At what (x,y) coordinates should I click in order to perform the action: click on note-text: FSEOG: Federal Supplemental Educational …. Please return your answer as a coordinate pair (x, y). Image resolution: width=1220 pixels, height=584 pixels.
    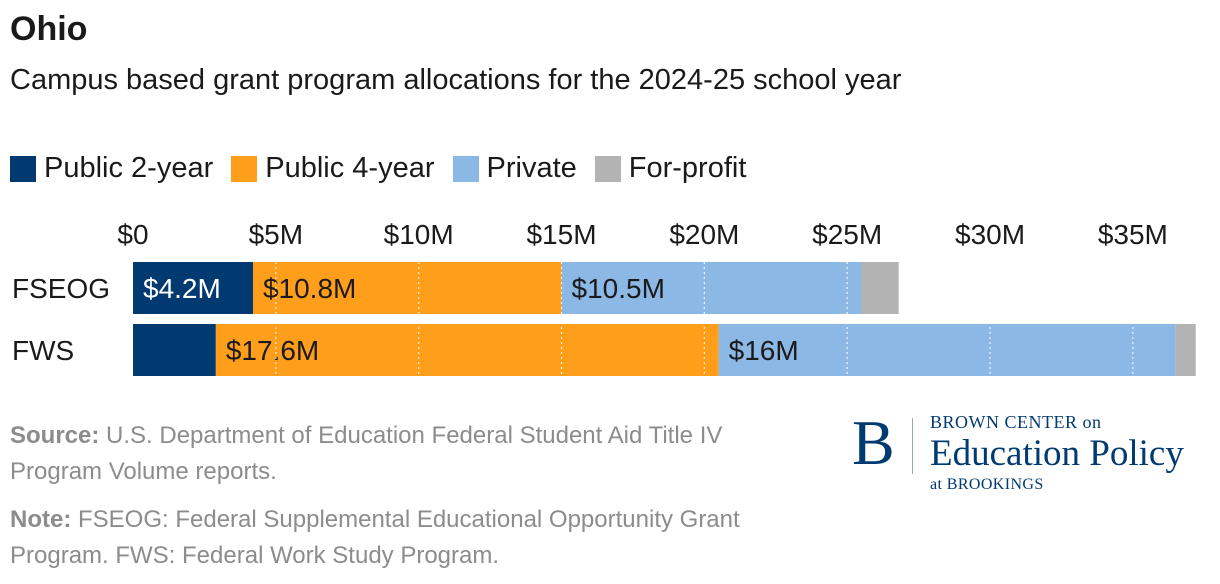
    Looking at the image, I should click on (375, 537).